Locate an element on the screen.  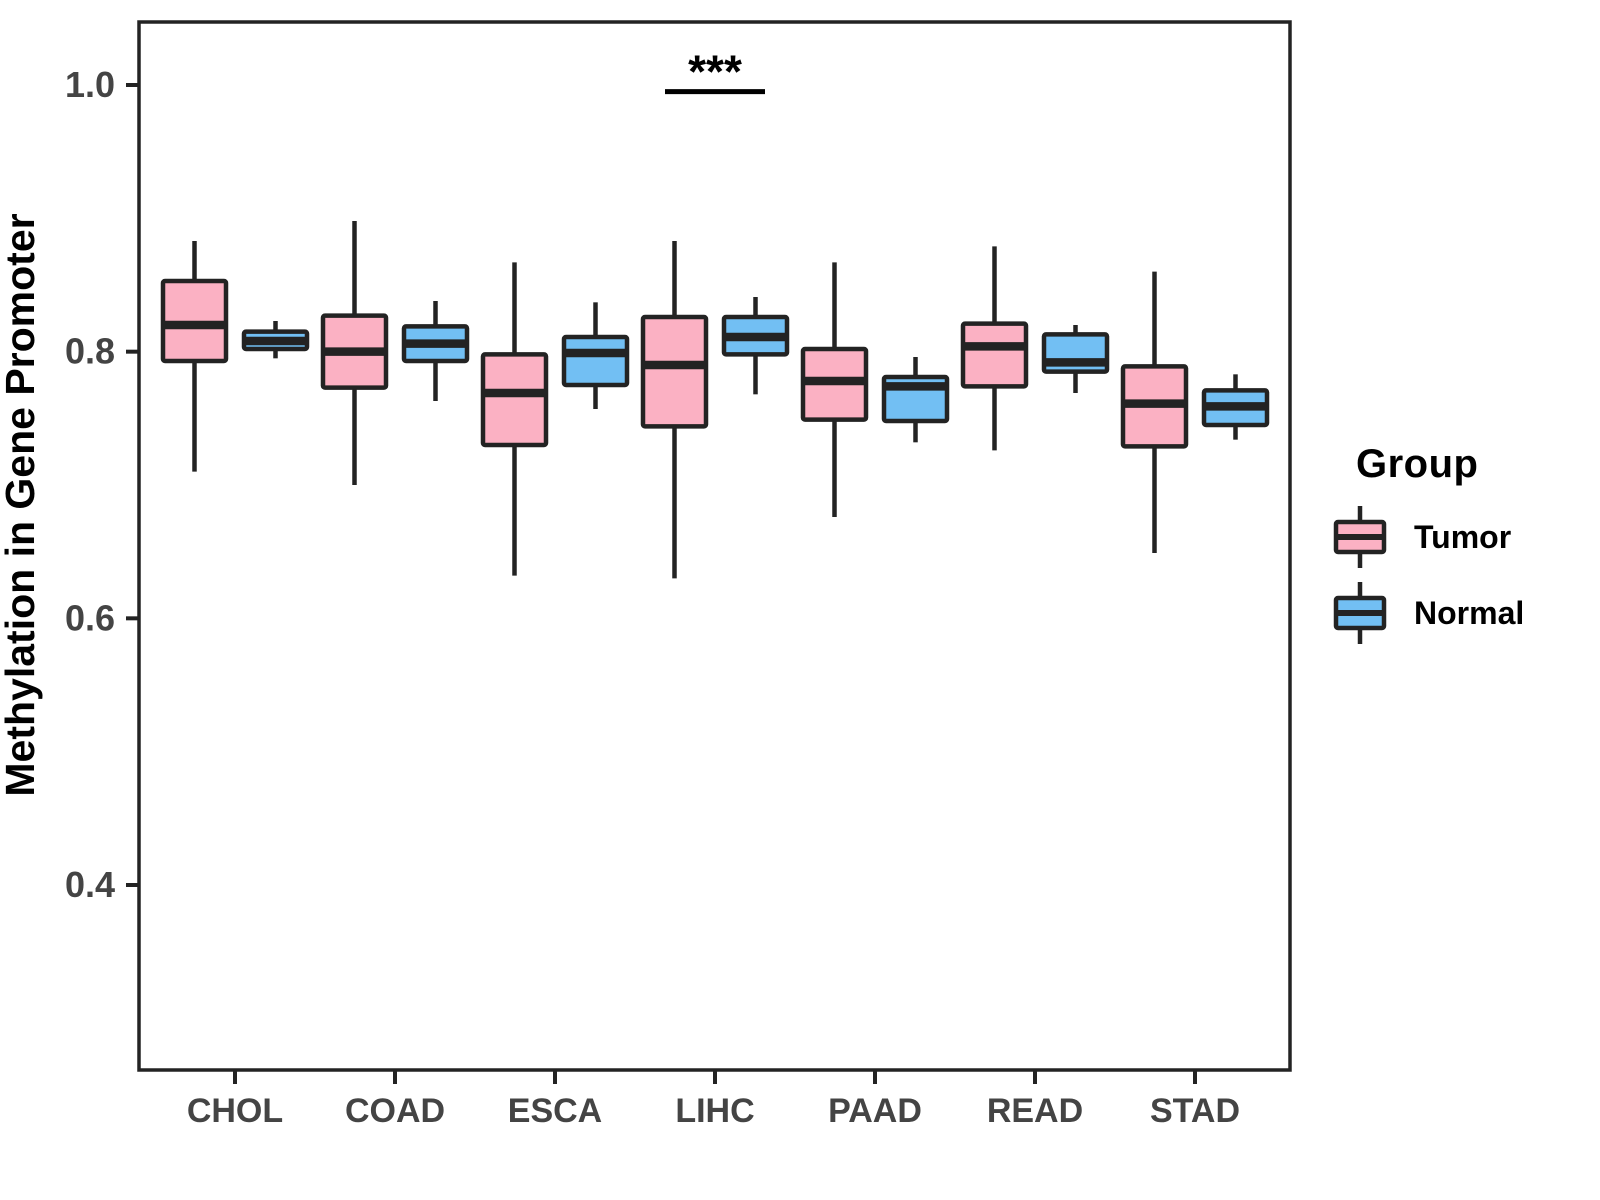
legend-entry-normal: Normal is located at coordinates (1427, 613).